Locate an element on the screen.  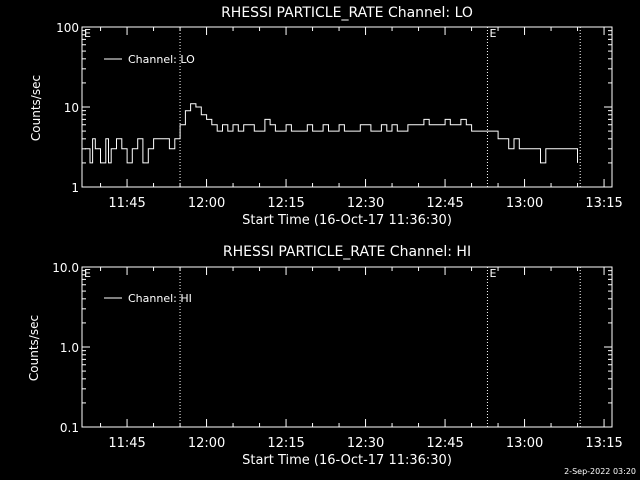
hi-x-tick-label: 12:00 is located at coordinates (206, 443).